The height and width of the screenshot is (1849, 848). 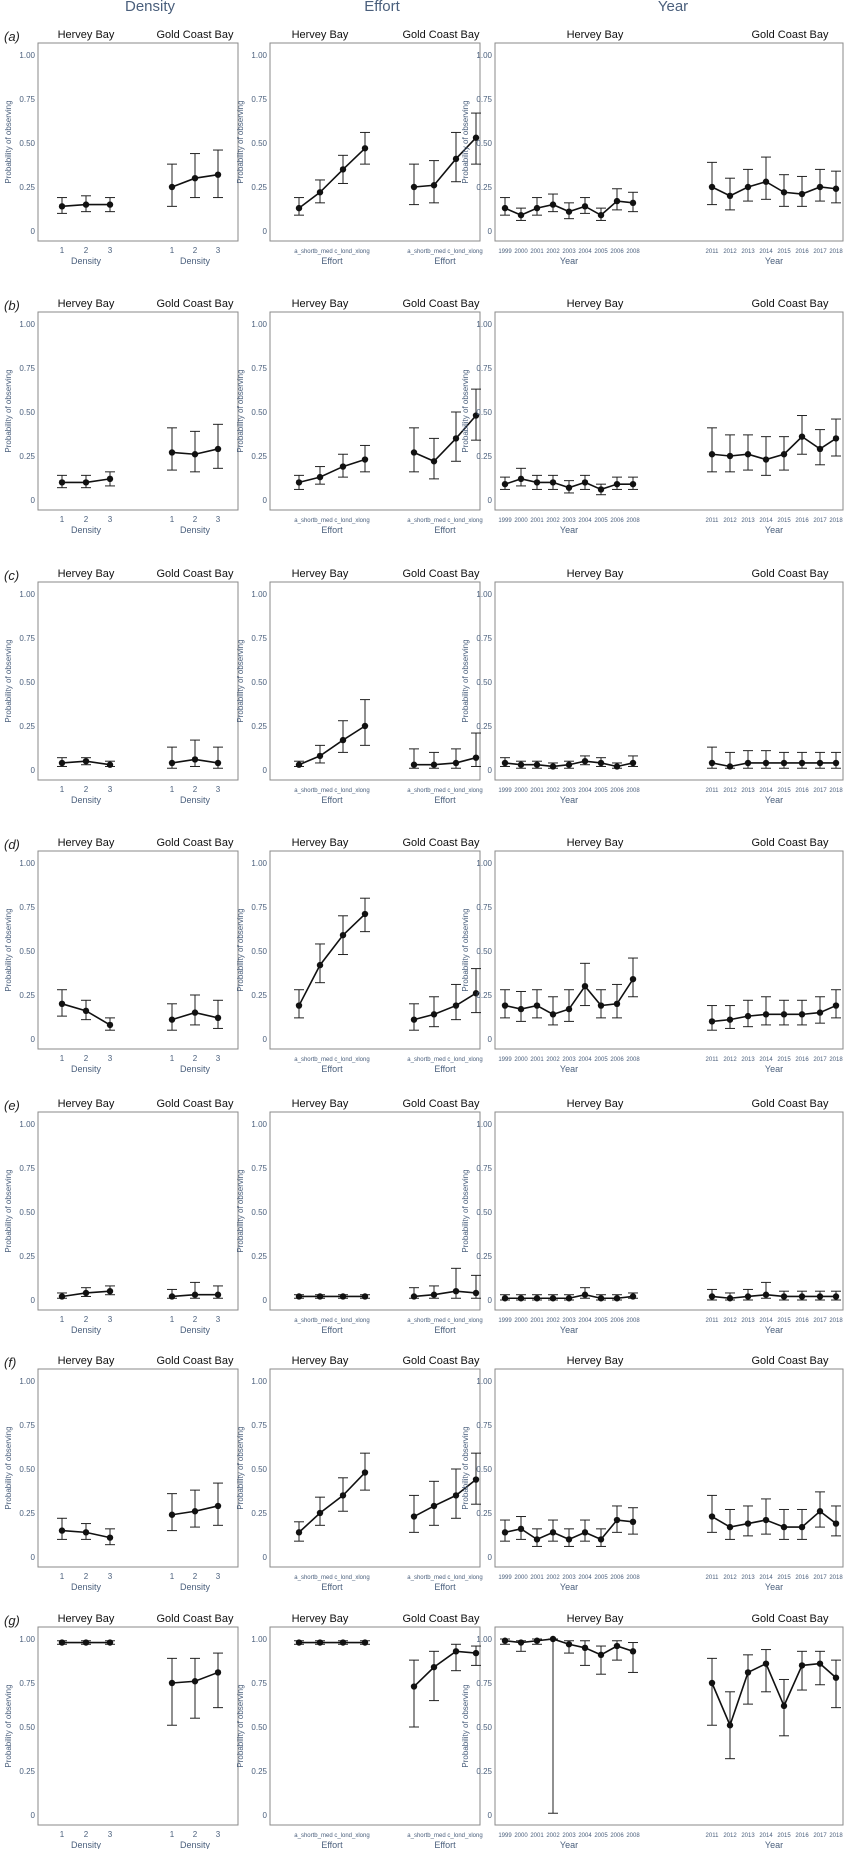 What do you see at coordinates (617, 252) in the screenshot?
I see `x-tick-label: 2006` at bounding box center [617, 252].